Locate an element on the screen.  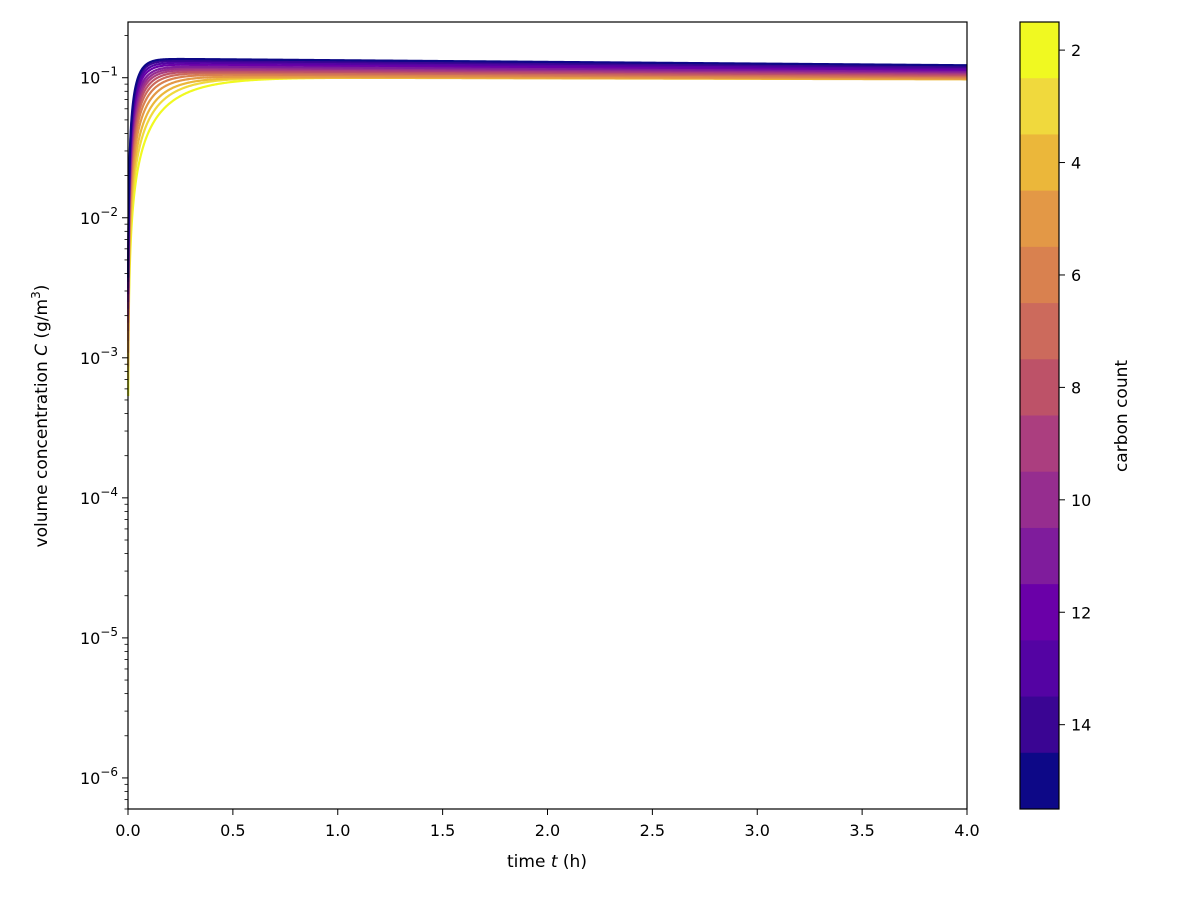
x-tick-label: 2.5 is located at coordinates (652, 830).